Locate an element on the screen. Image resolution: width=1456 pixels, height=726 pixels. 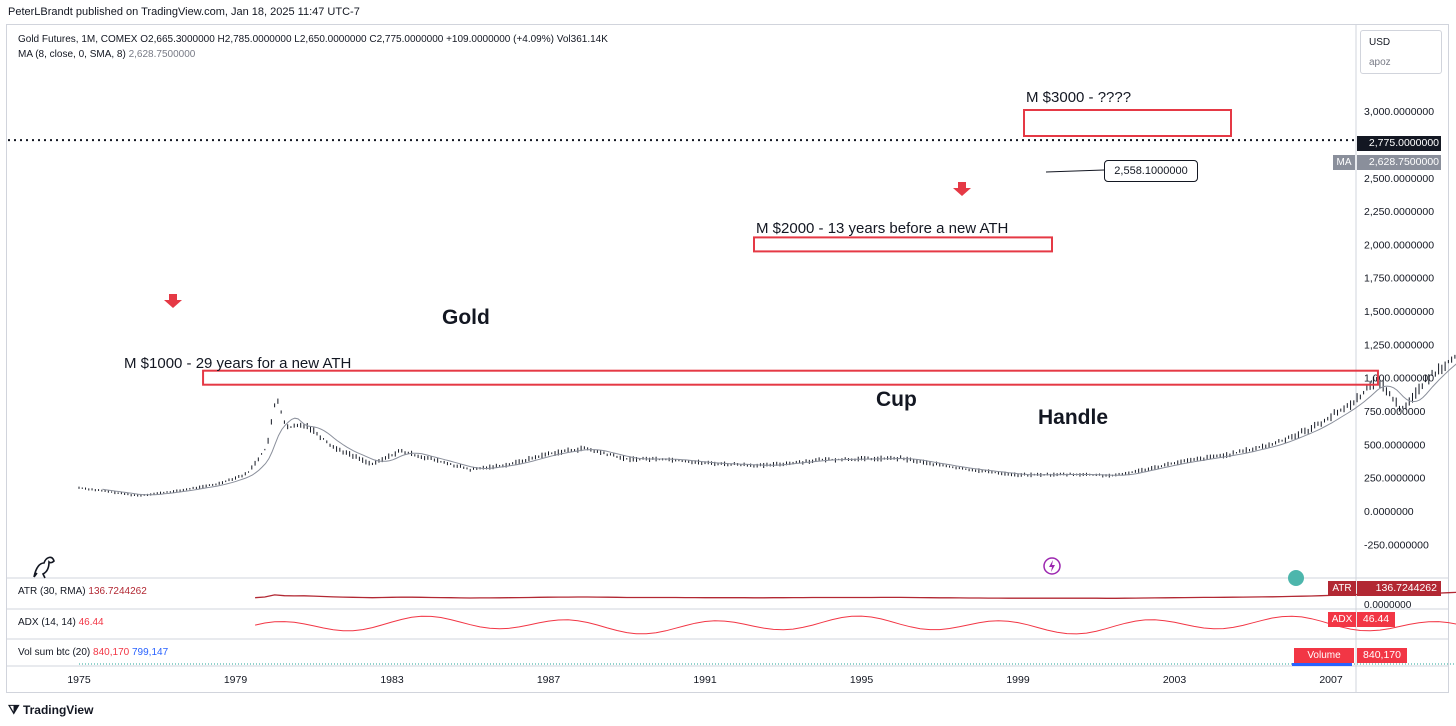
y-tick-label: 1,250.0000000 is located at coordinates (1399, 345).